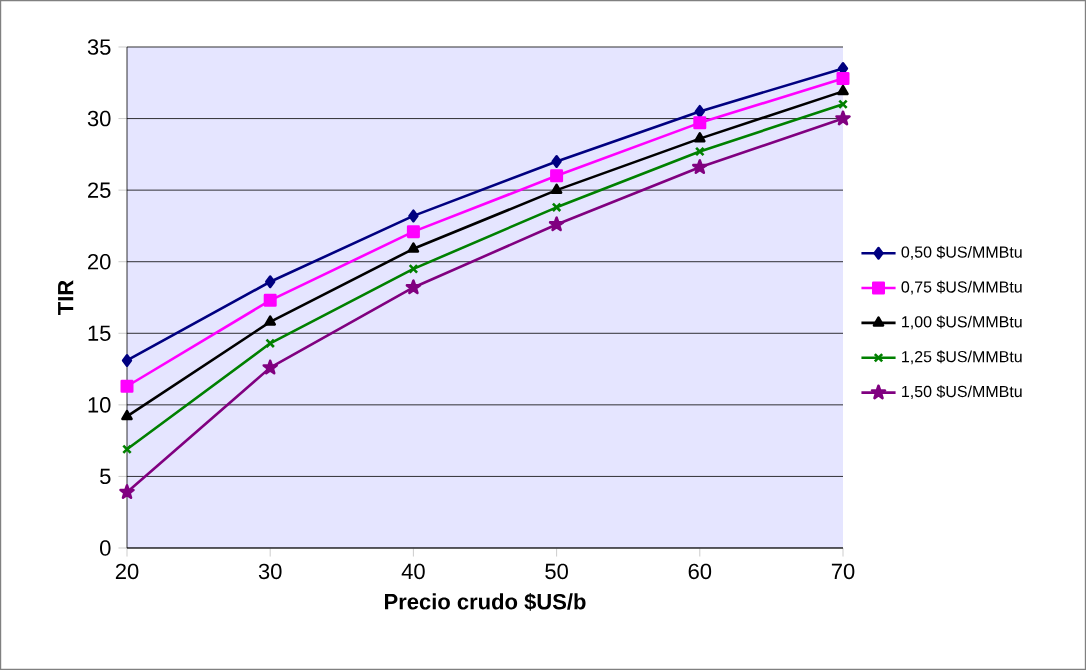  I want to click on y-tick-label: 25, so click(99, 190).